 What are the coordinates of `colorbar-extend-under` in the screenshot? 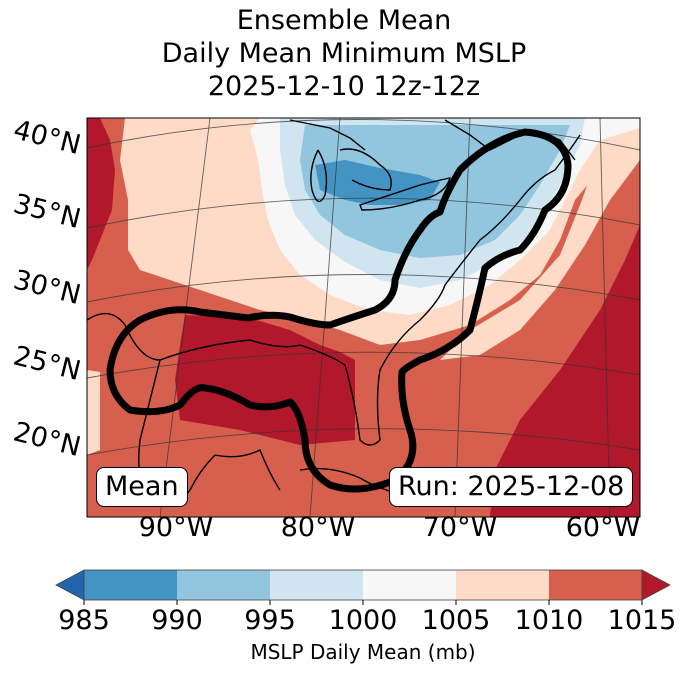 It's located at (70, 585).